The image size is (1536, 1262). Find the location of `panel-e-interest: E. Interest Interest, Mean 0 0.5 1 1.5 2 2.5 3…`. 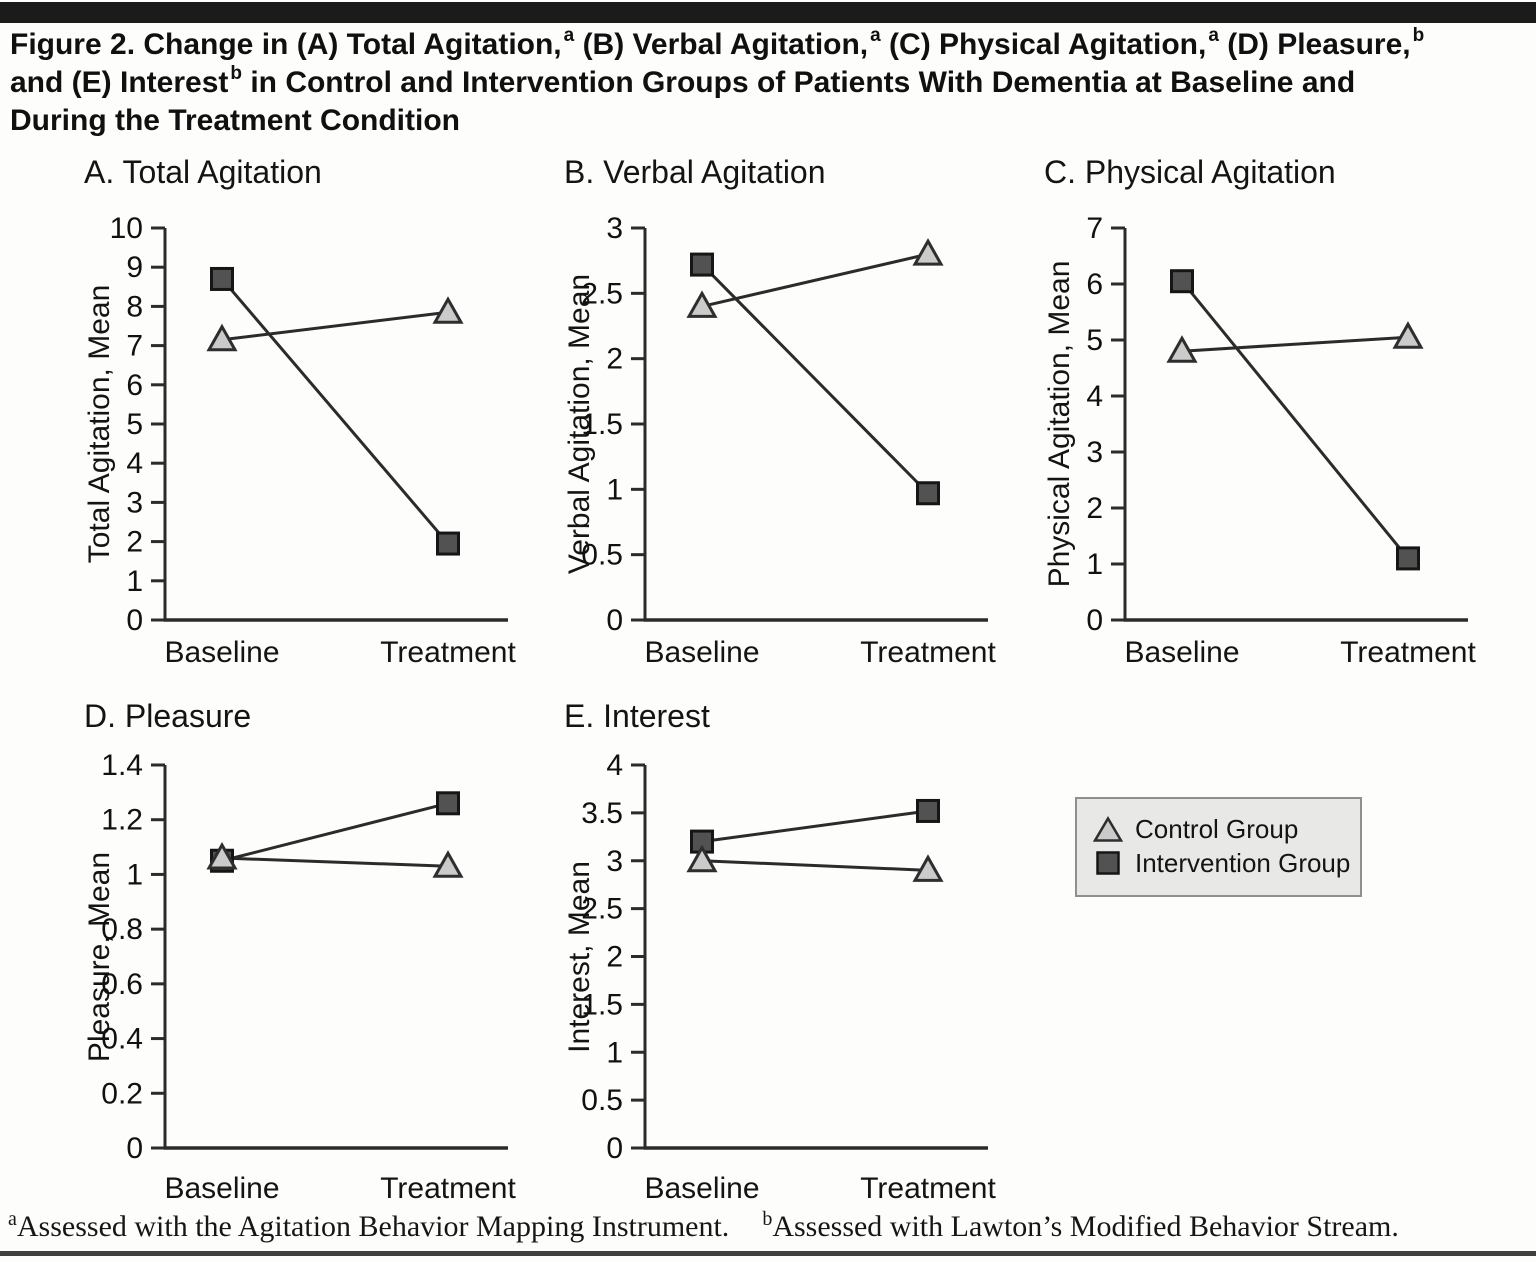

panel-e-interest: E. Interest Interest, Mean 0 0.5 1 1.5 2 2.5 3… is located at coordinates (780, 960).